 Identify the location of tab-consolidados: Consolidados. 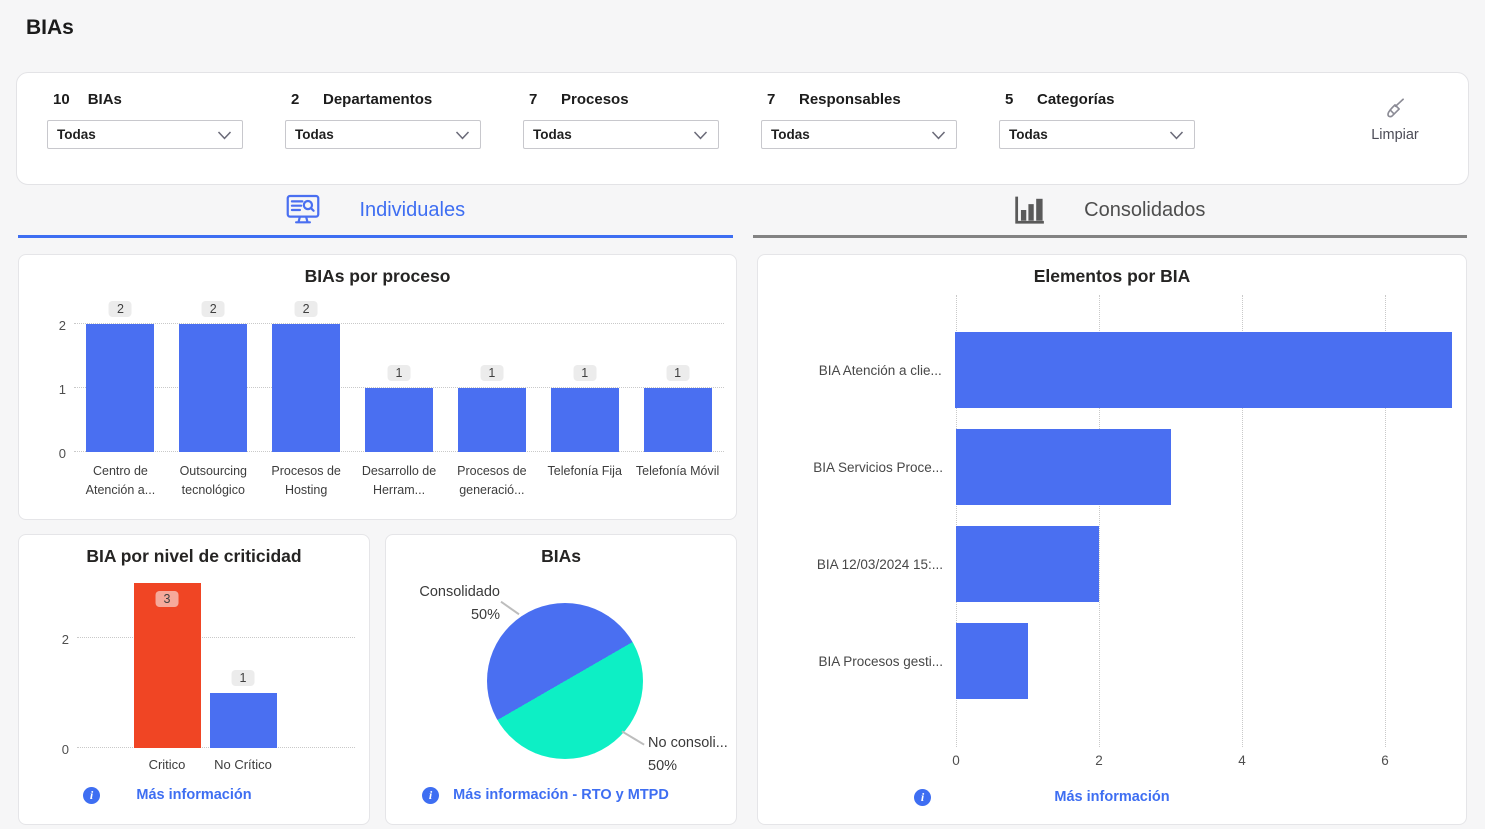
(1109, 212).